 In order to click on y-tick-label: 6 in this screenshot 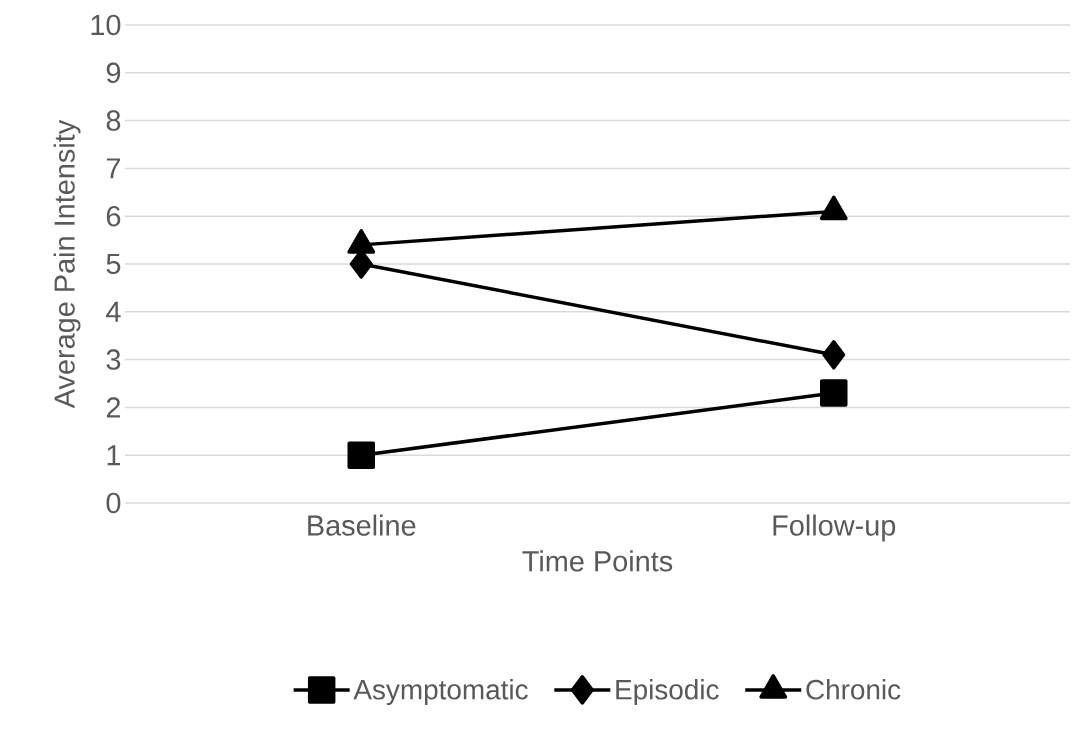, I will do `click(113, 216)`.